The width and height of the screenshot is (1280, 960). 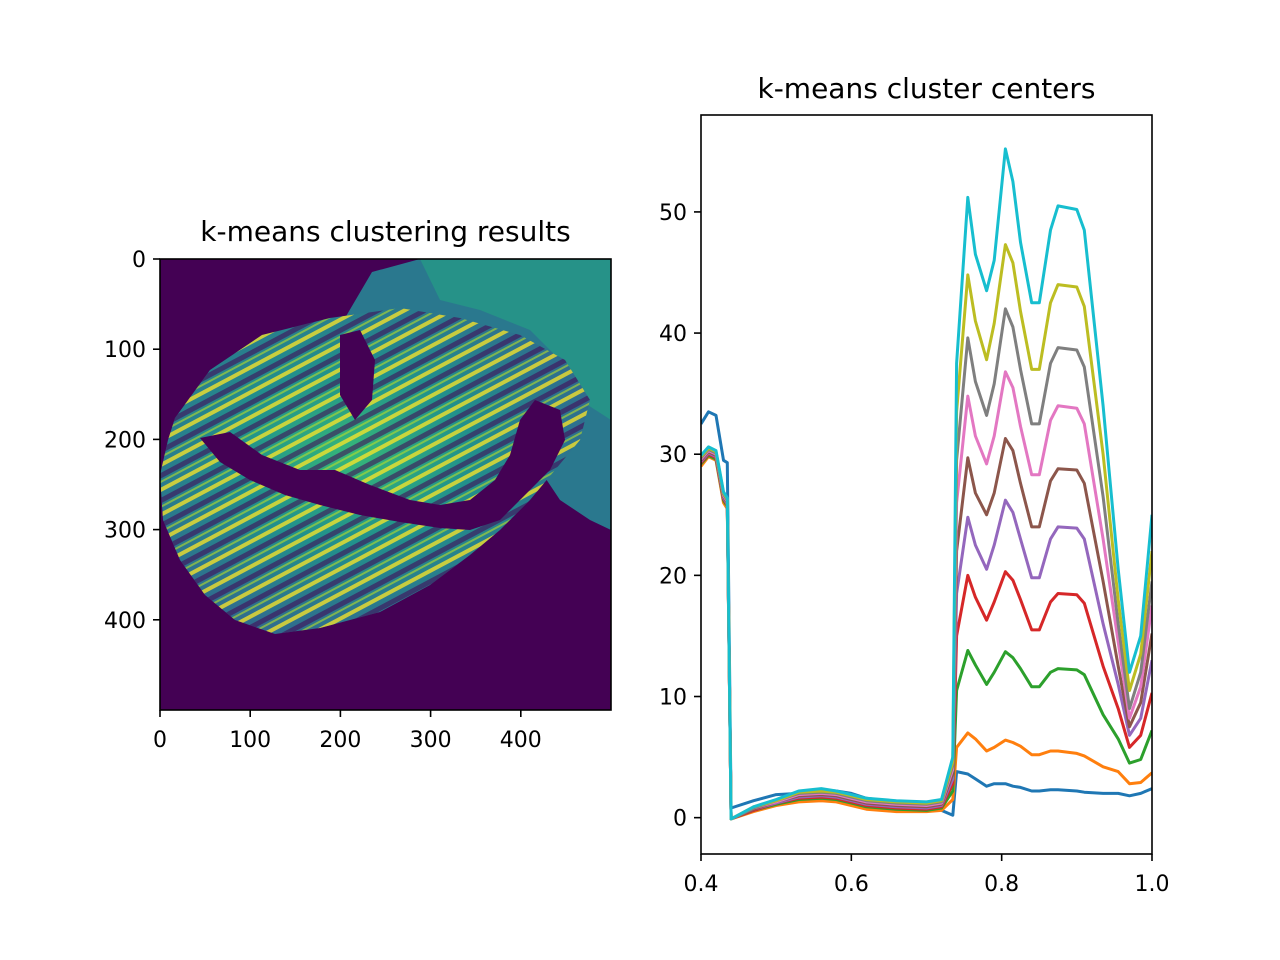 I want to click on line-xtick-label: 0.4, so click(x=701, y=884).